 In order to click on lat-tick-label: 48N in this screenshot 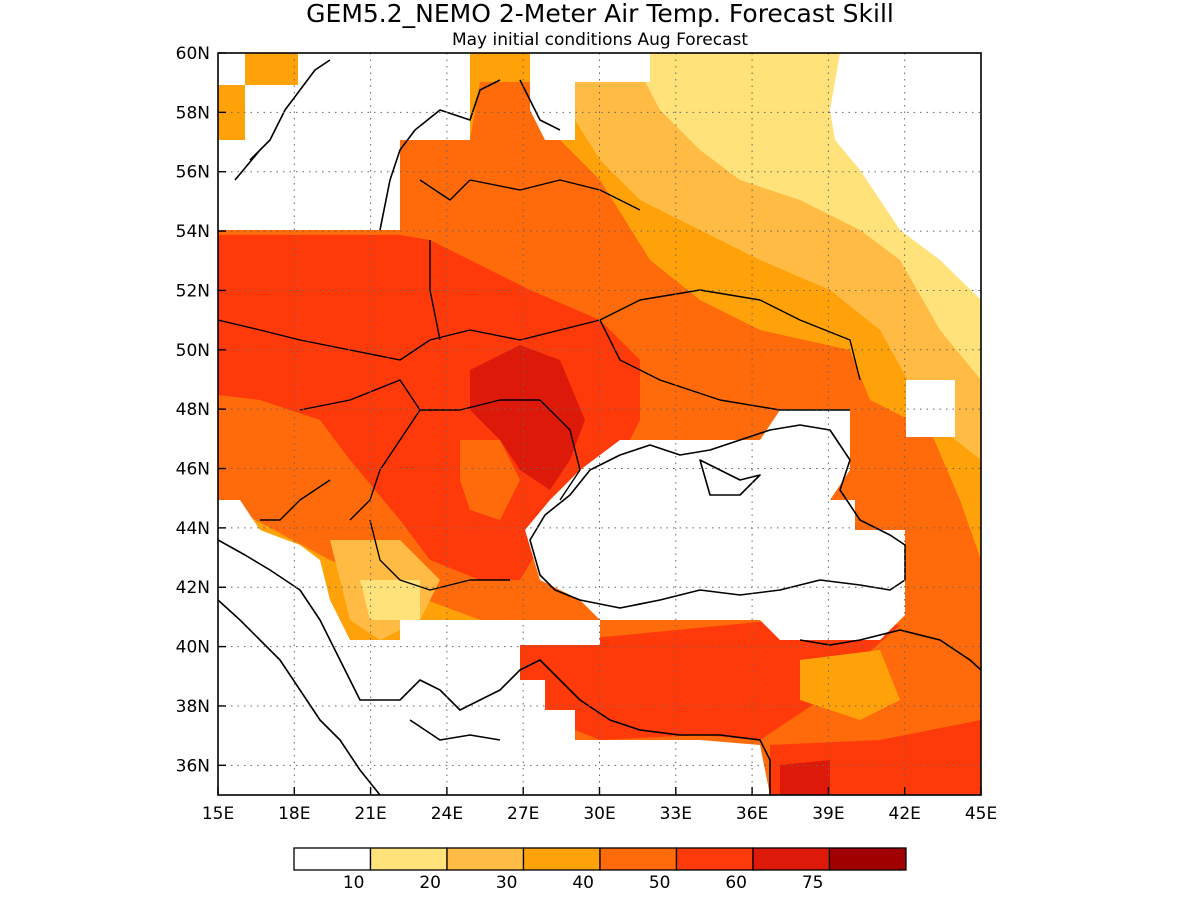, I will do `click(193, 410)`.